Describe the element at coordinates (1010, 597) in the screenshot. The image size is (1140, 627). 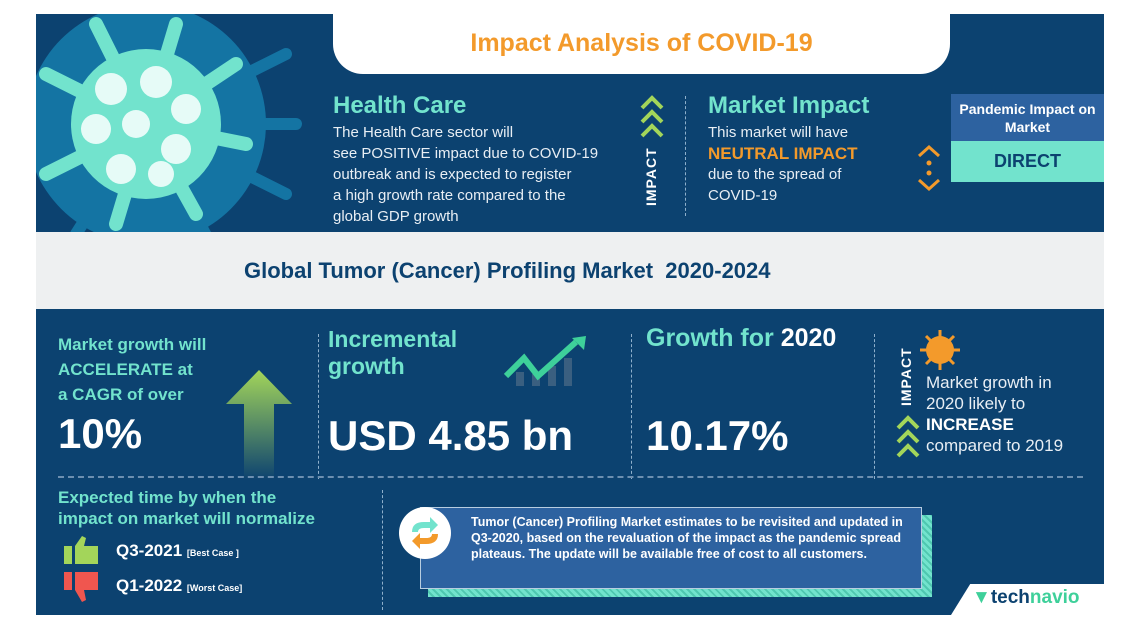
I see `logo-text: tech` at that location.